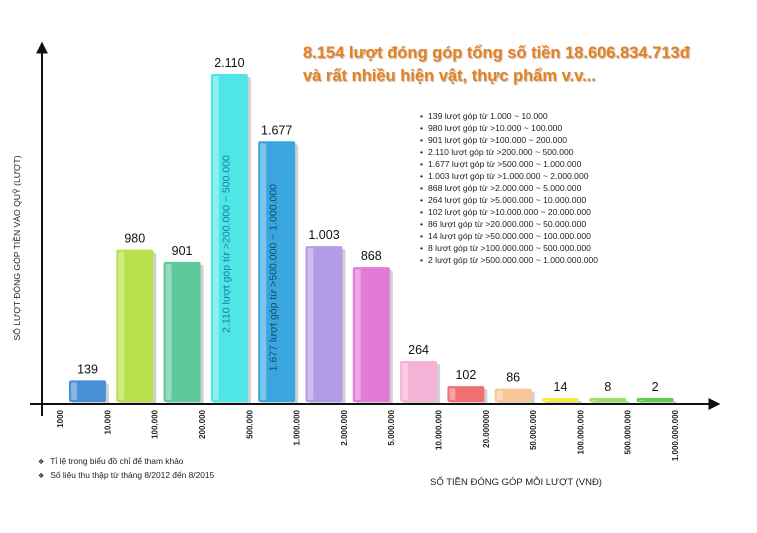 This screenshot has width=757, height=533. What do you see at coordinates (628, 431) in the screenshot?
I see `x-tick-label: 500.000.000` at bounding box center [628, 431].